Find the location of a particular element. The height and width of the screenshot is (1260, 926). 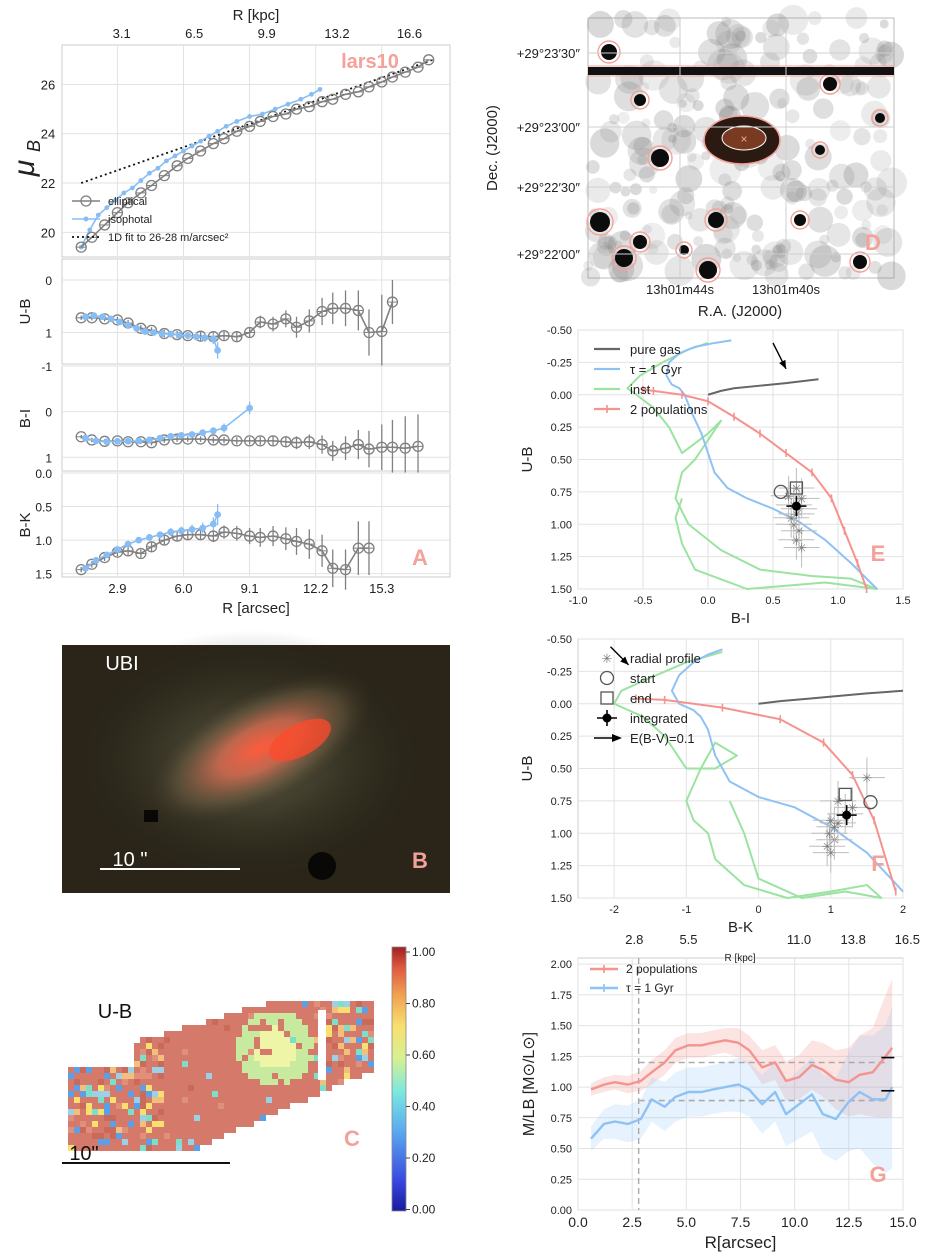

panel-e-radial-point: ✳ is located at coordinates (788, 496).